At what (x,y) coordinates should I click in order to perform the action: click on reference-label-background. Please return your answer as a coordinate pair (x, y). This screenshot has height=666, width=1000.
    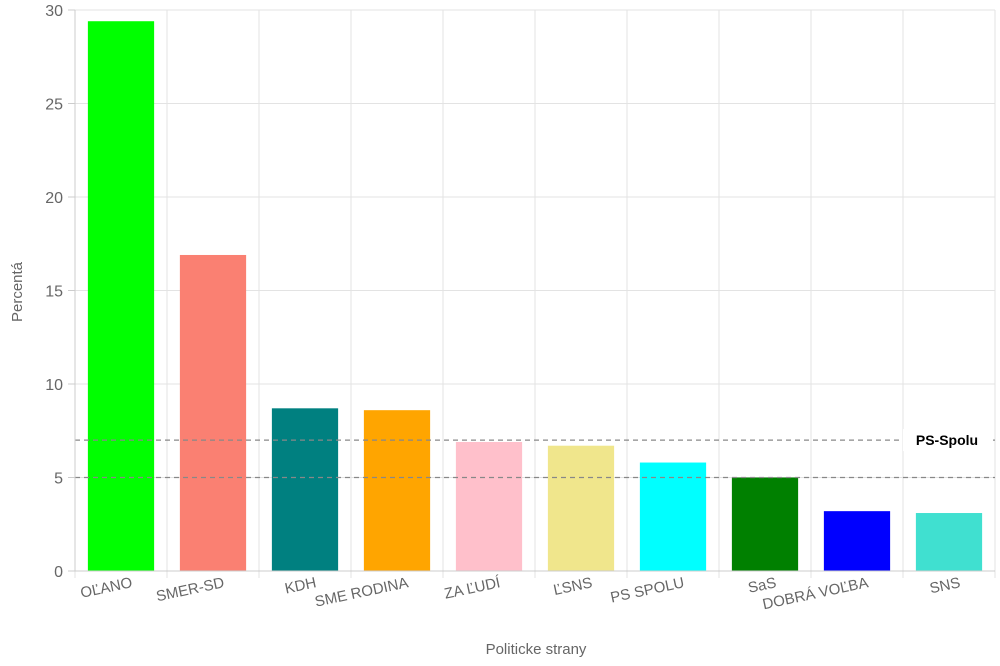
    Looking at the image, I should click on (947, 440).